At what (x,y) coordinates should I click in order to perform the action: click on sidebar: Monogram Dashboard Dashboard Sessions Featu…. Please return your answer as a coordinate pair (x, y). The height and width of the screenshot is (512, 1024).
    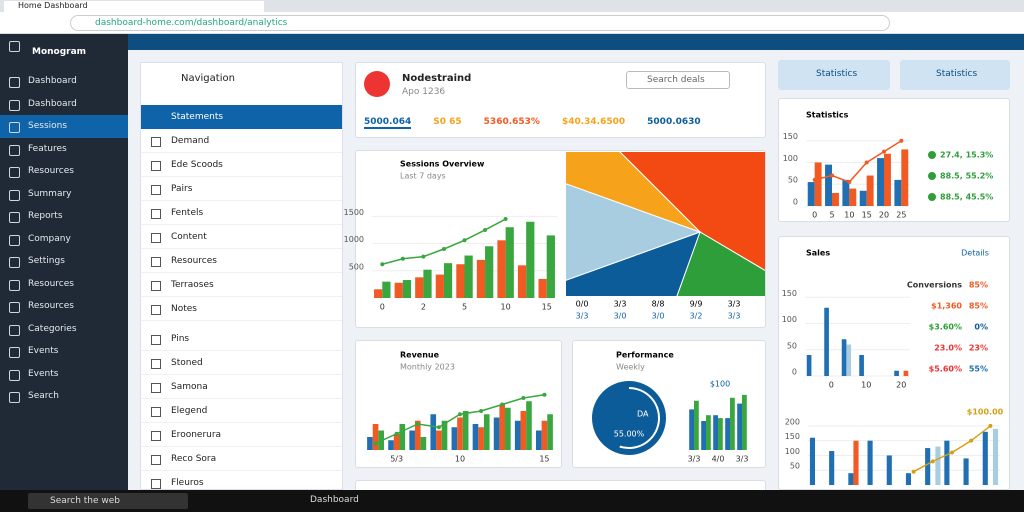
    Looking at the image, I should click on (64, 262).